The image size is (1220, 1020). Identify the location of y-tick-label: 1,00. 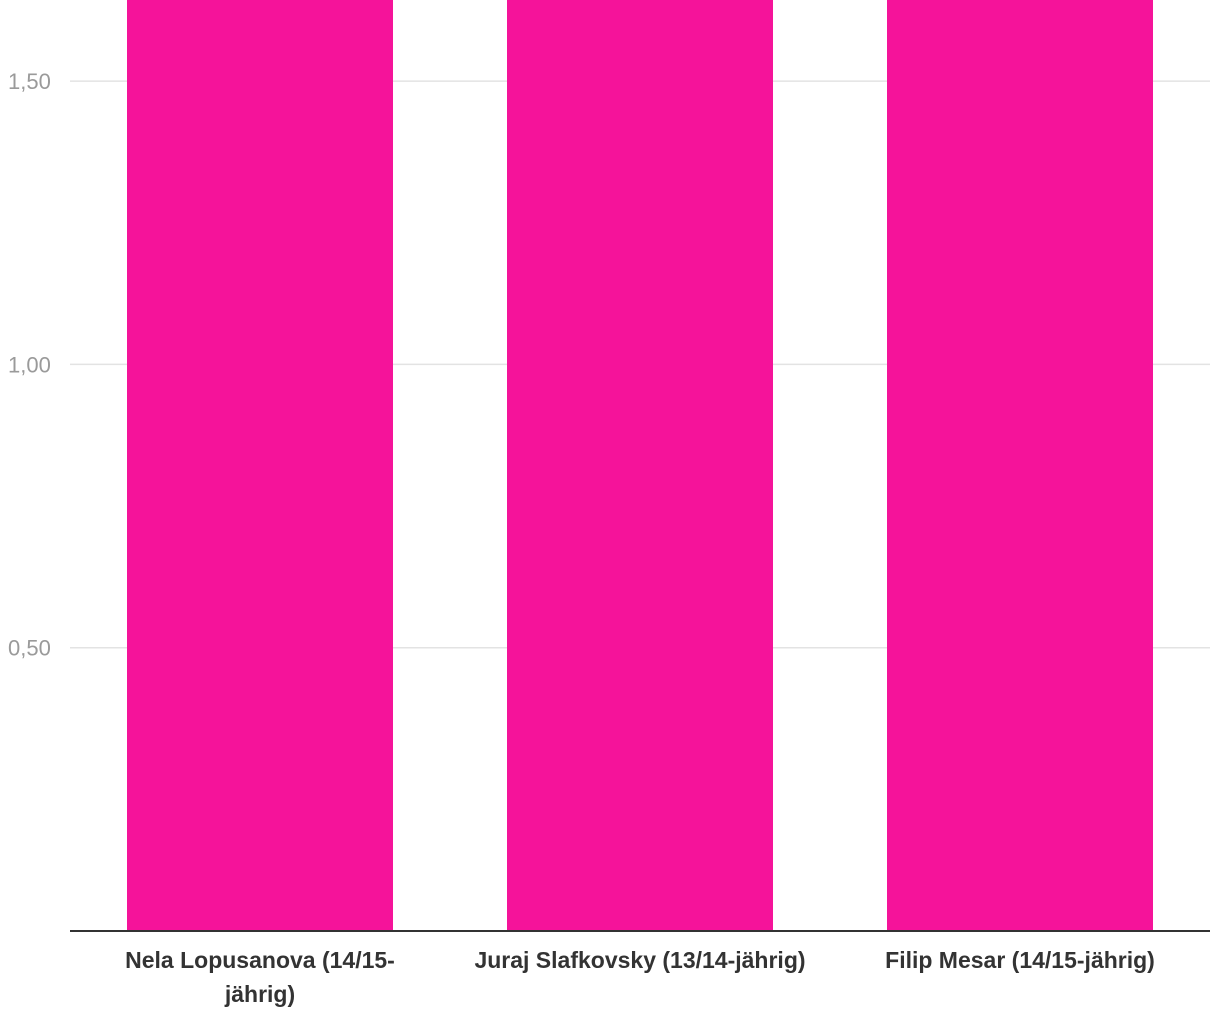
(29, 364).